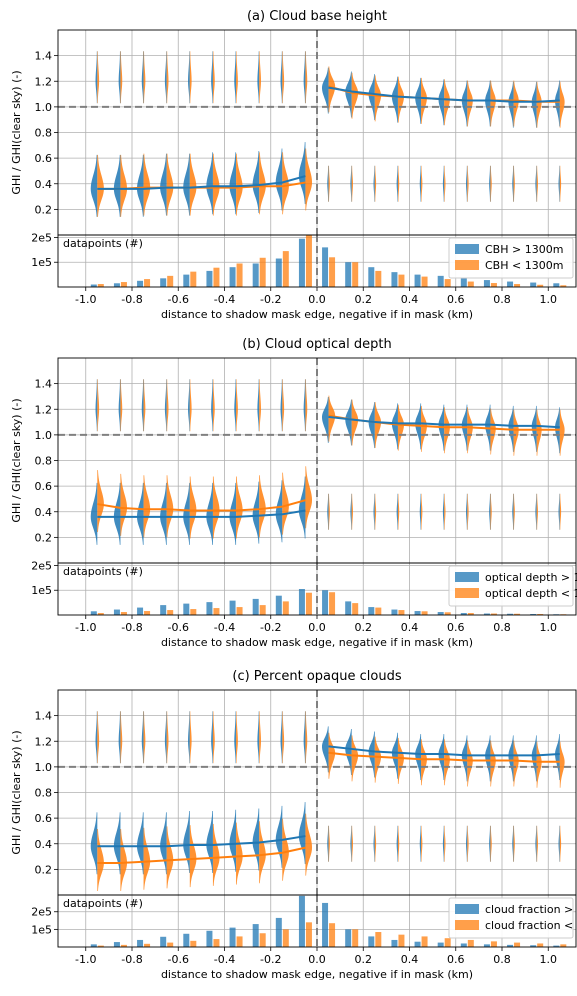 The height and width of the screenshot is (996, 577). Describe the element at coordinates (531, 577) in the screenshot. I see `legend-label: optical depth > 15` at that location.